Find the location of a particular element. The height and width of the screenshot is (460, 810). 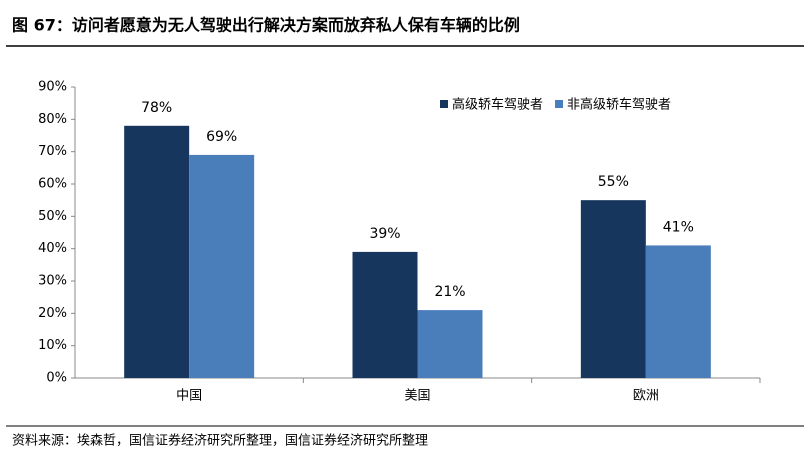

source: 资料来源：埃森哲，国信证券经济研究所整理，国信证券经济研究所整理 is located at coordinates (220, 441).